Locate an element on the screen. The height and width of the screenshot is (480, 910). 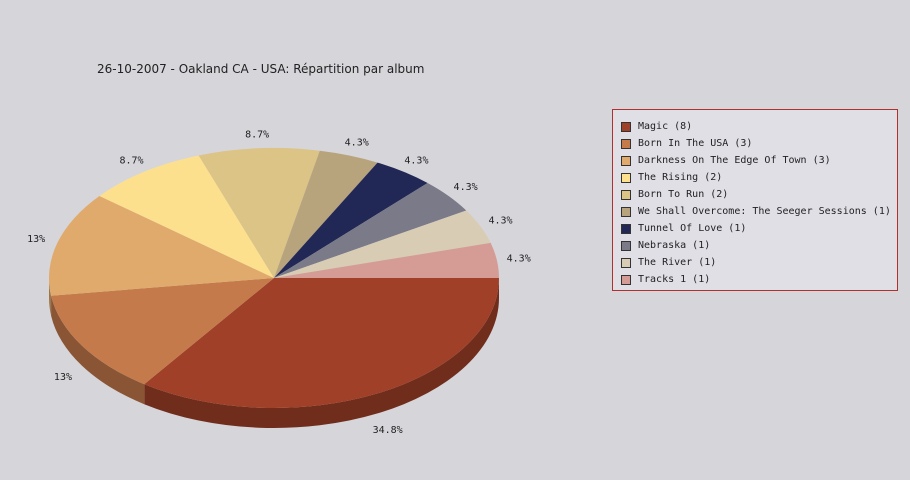
pie-percent-label-6: 4.3% is located at coordinates (416, 160).